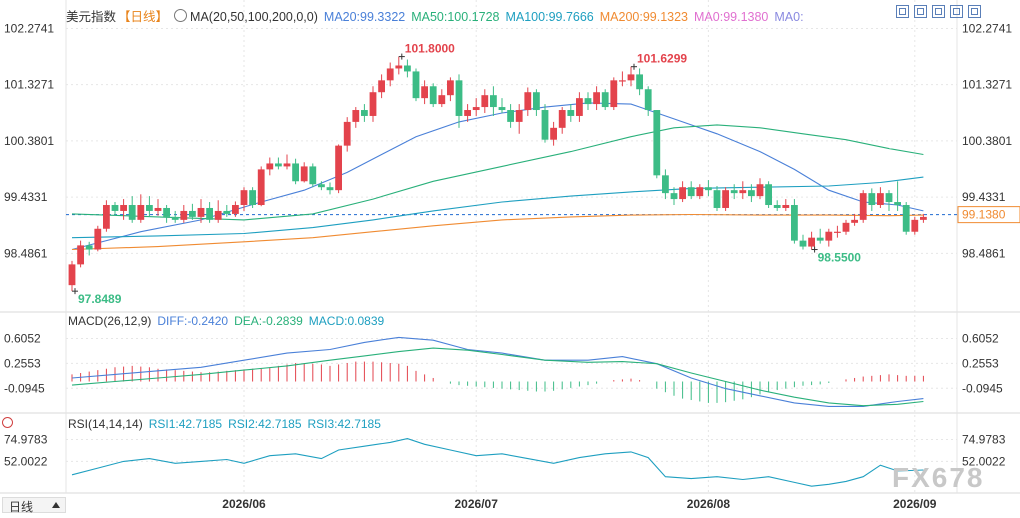 This screenshot has width=1020, height=518. What do you see at coordinates (497, 462) in the screenshot?
I see `rsi-line-rsi1` at bounding box center [497, 462].